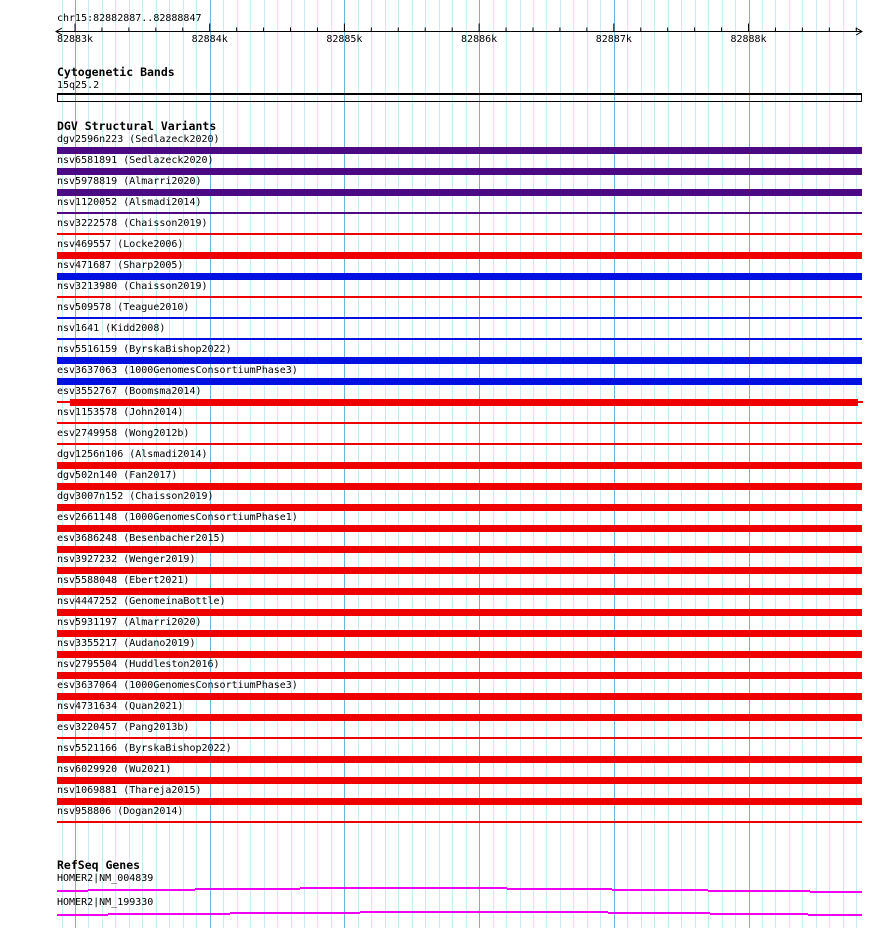 Image resolution: width=890 pixels, height=928 pixels. I want to click on variant-label: nsv5931197 (Almarri2020), so click(129, 622).